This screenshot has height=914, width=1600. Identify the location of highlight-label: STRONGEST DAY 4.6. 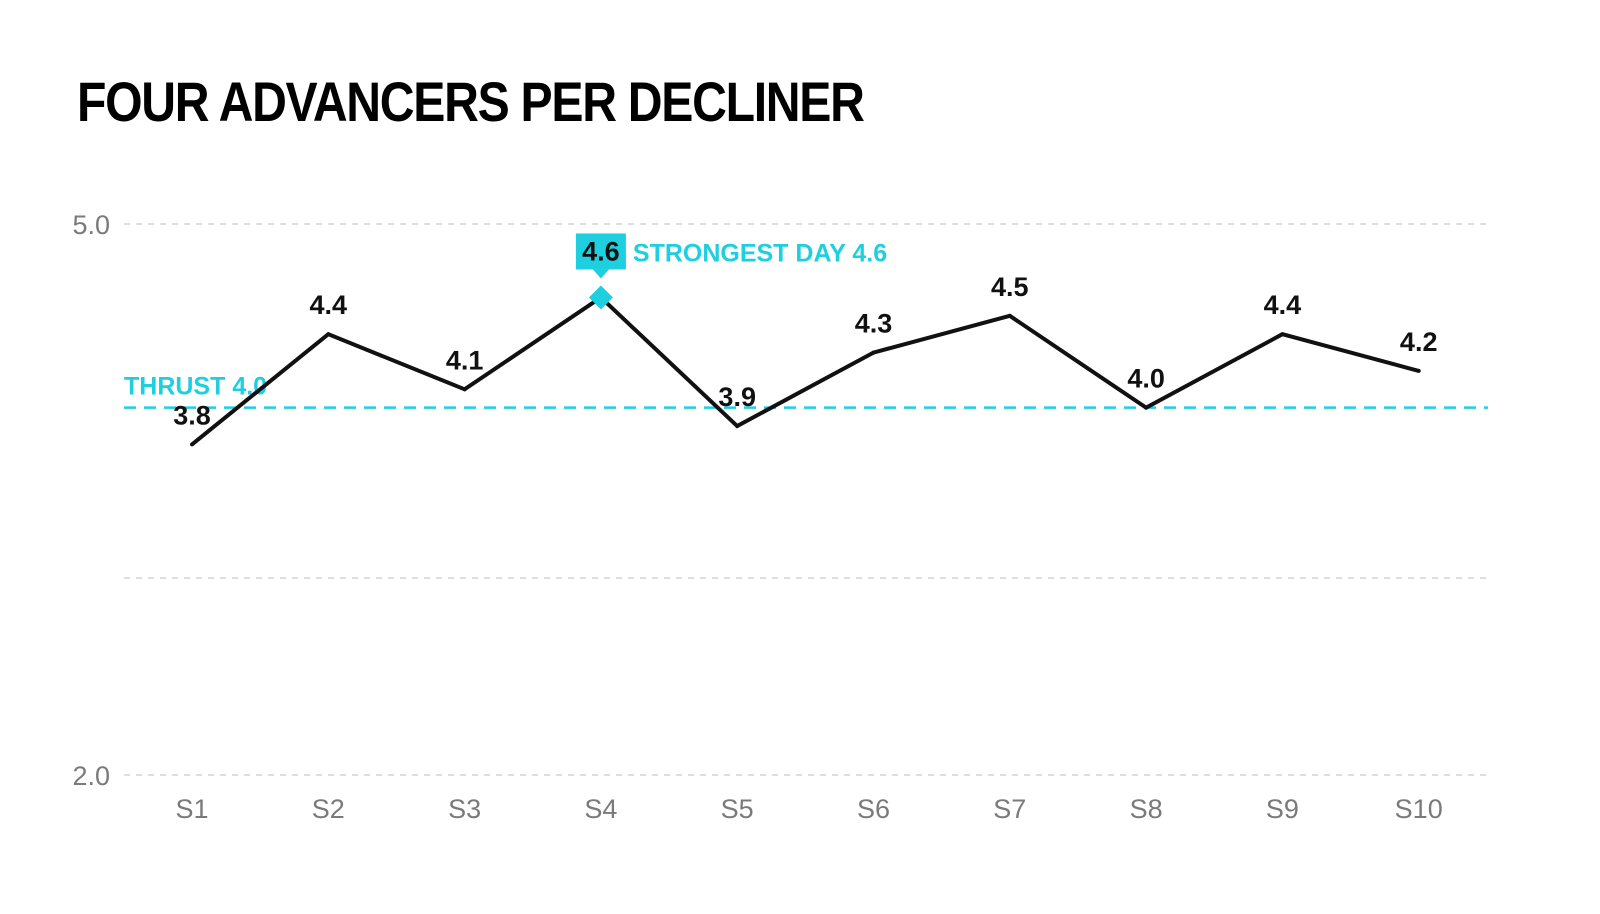
(760, 253).